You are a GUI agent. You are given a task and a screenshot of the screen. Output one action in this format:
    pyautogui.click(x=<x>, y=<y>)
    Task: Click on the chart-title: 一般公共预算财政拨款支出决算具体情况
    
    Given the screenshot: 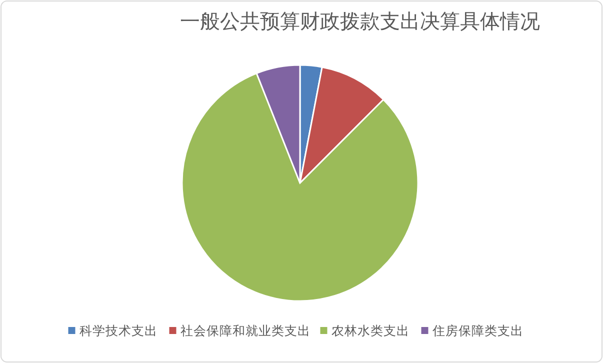 What is the action you would take?
    pyautogui.click(x=360, y=21)
    